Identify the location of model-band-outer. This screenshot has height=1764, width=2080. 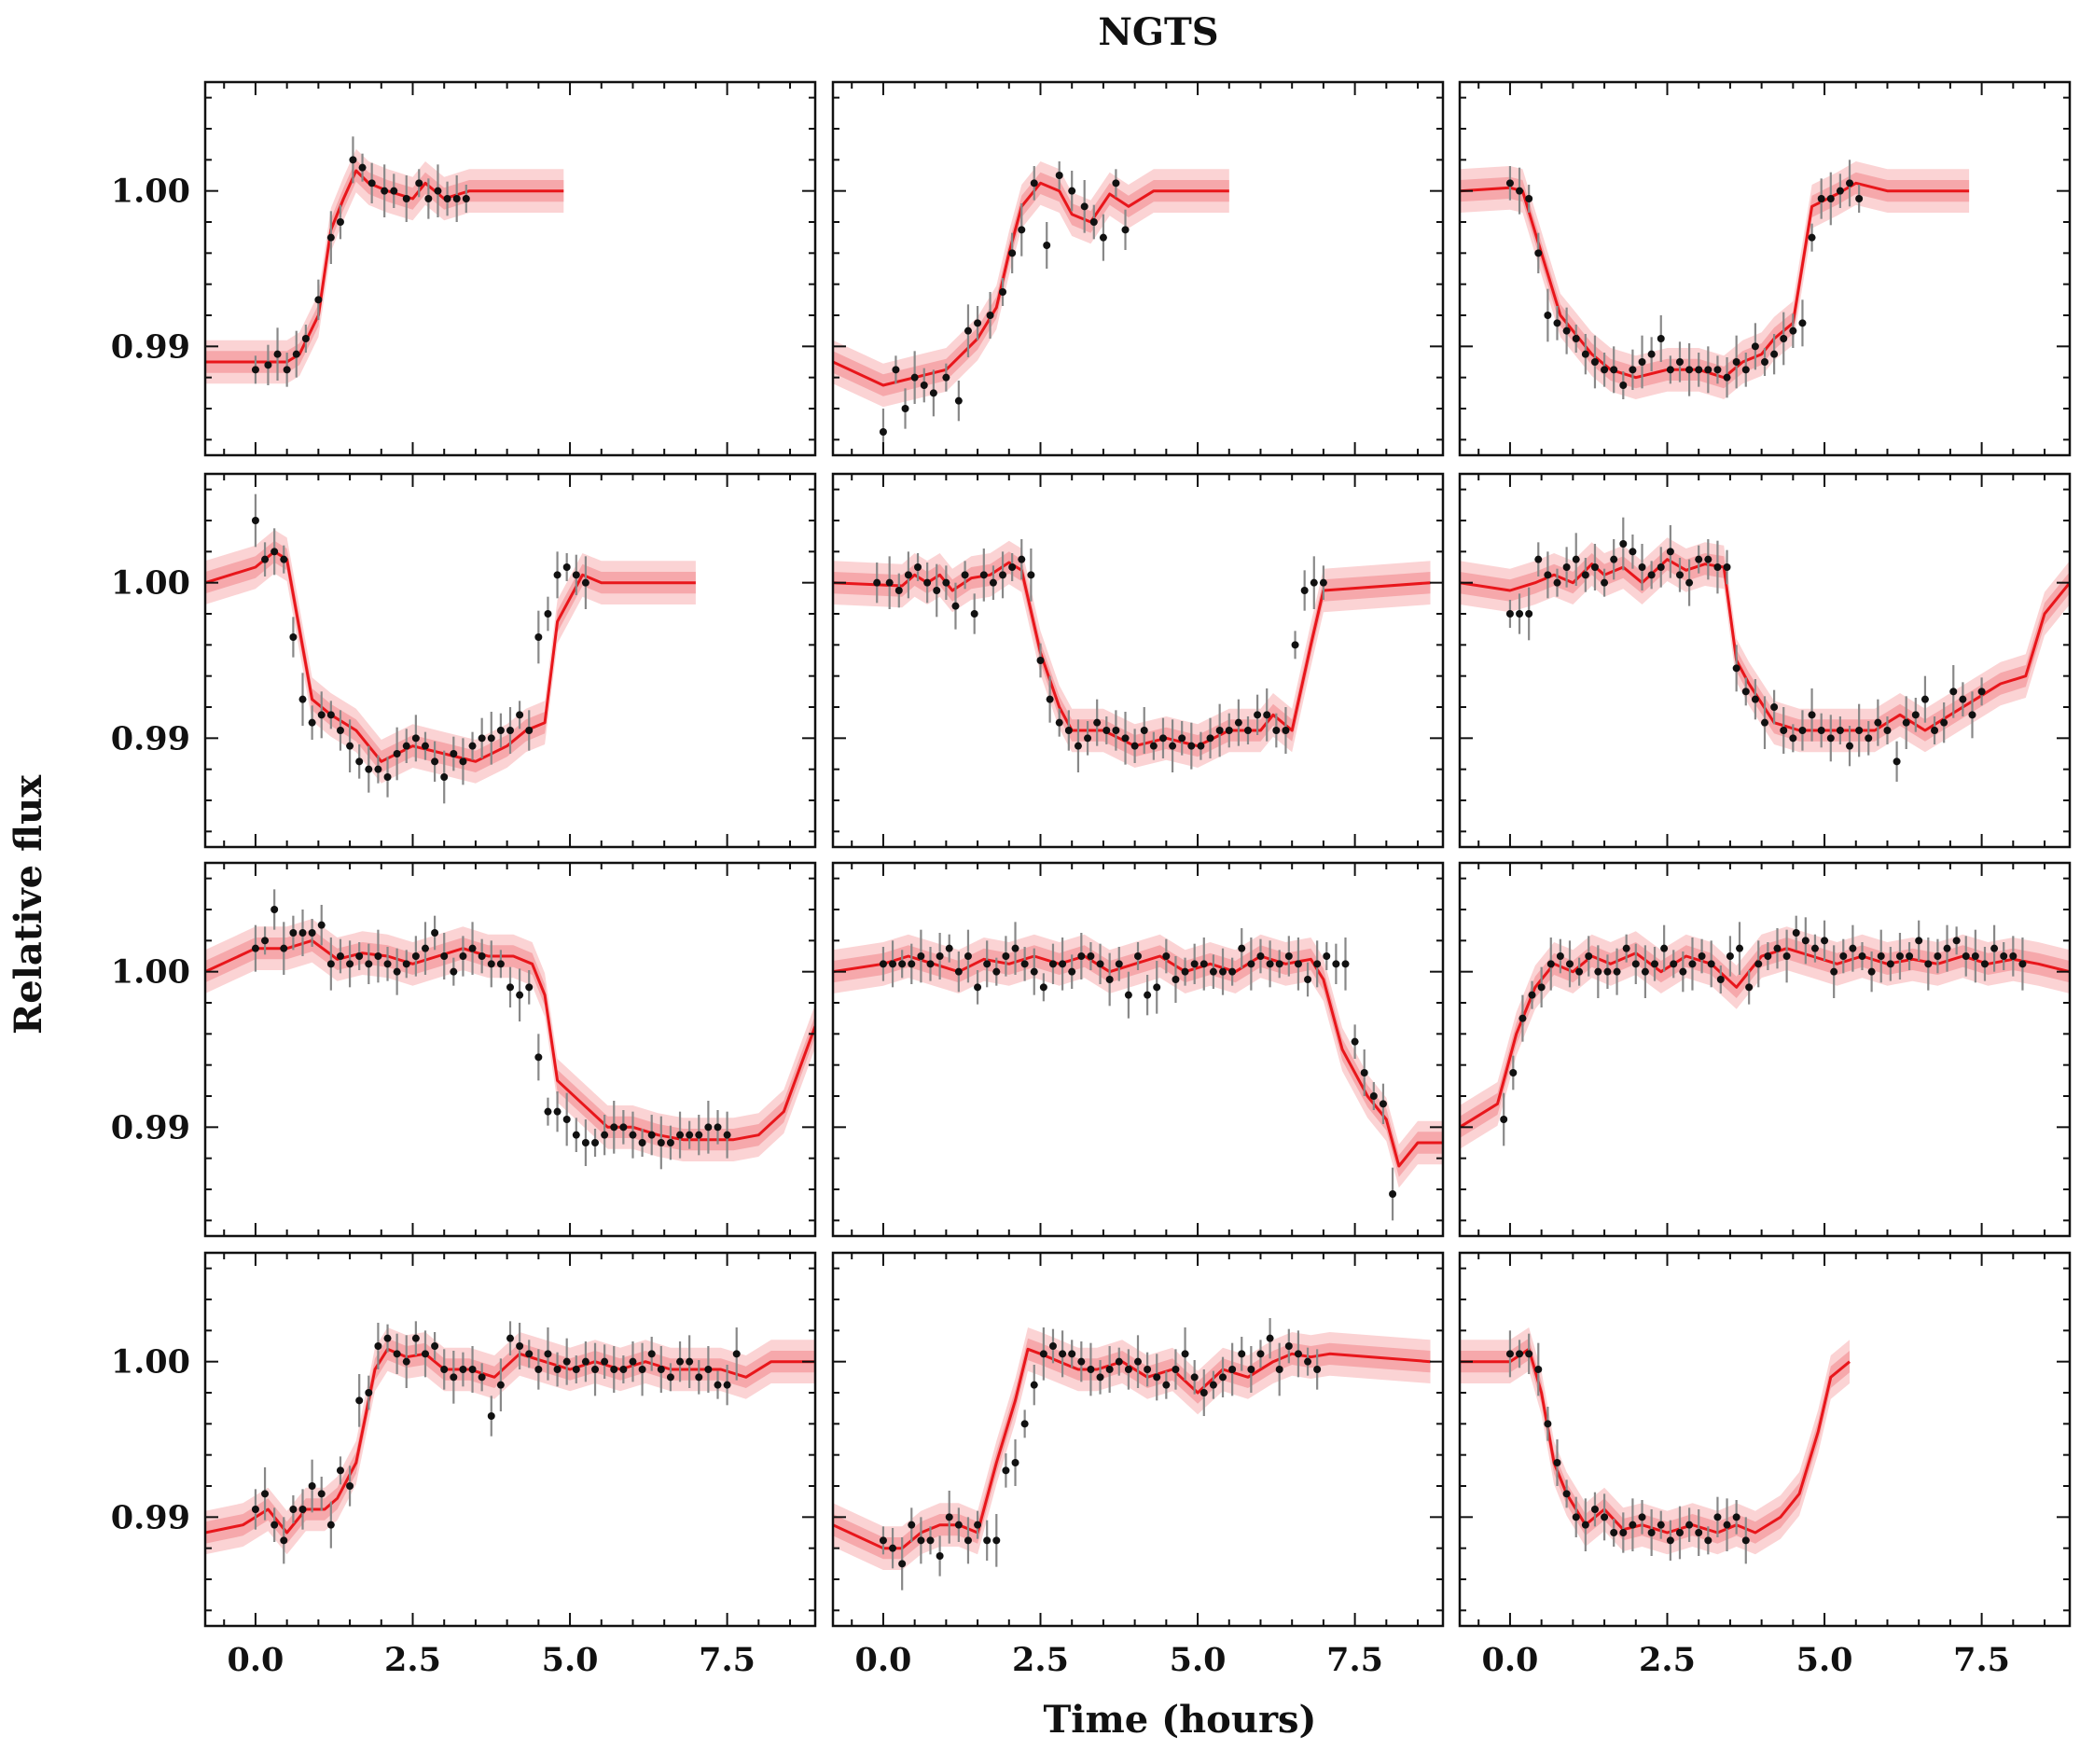
(1031, 284).